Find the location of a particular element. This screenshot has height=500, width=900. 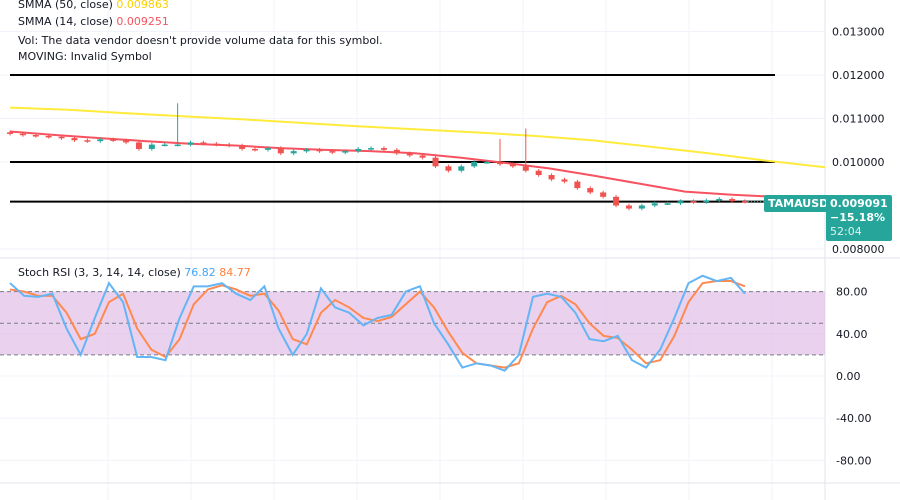

smma50-line is located at coordinates (417, 137).